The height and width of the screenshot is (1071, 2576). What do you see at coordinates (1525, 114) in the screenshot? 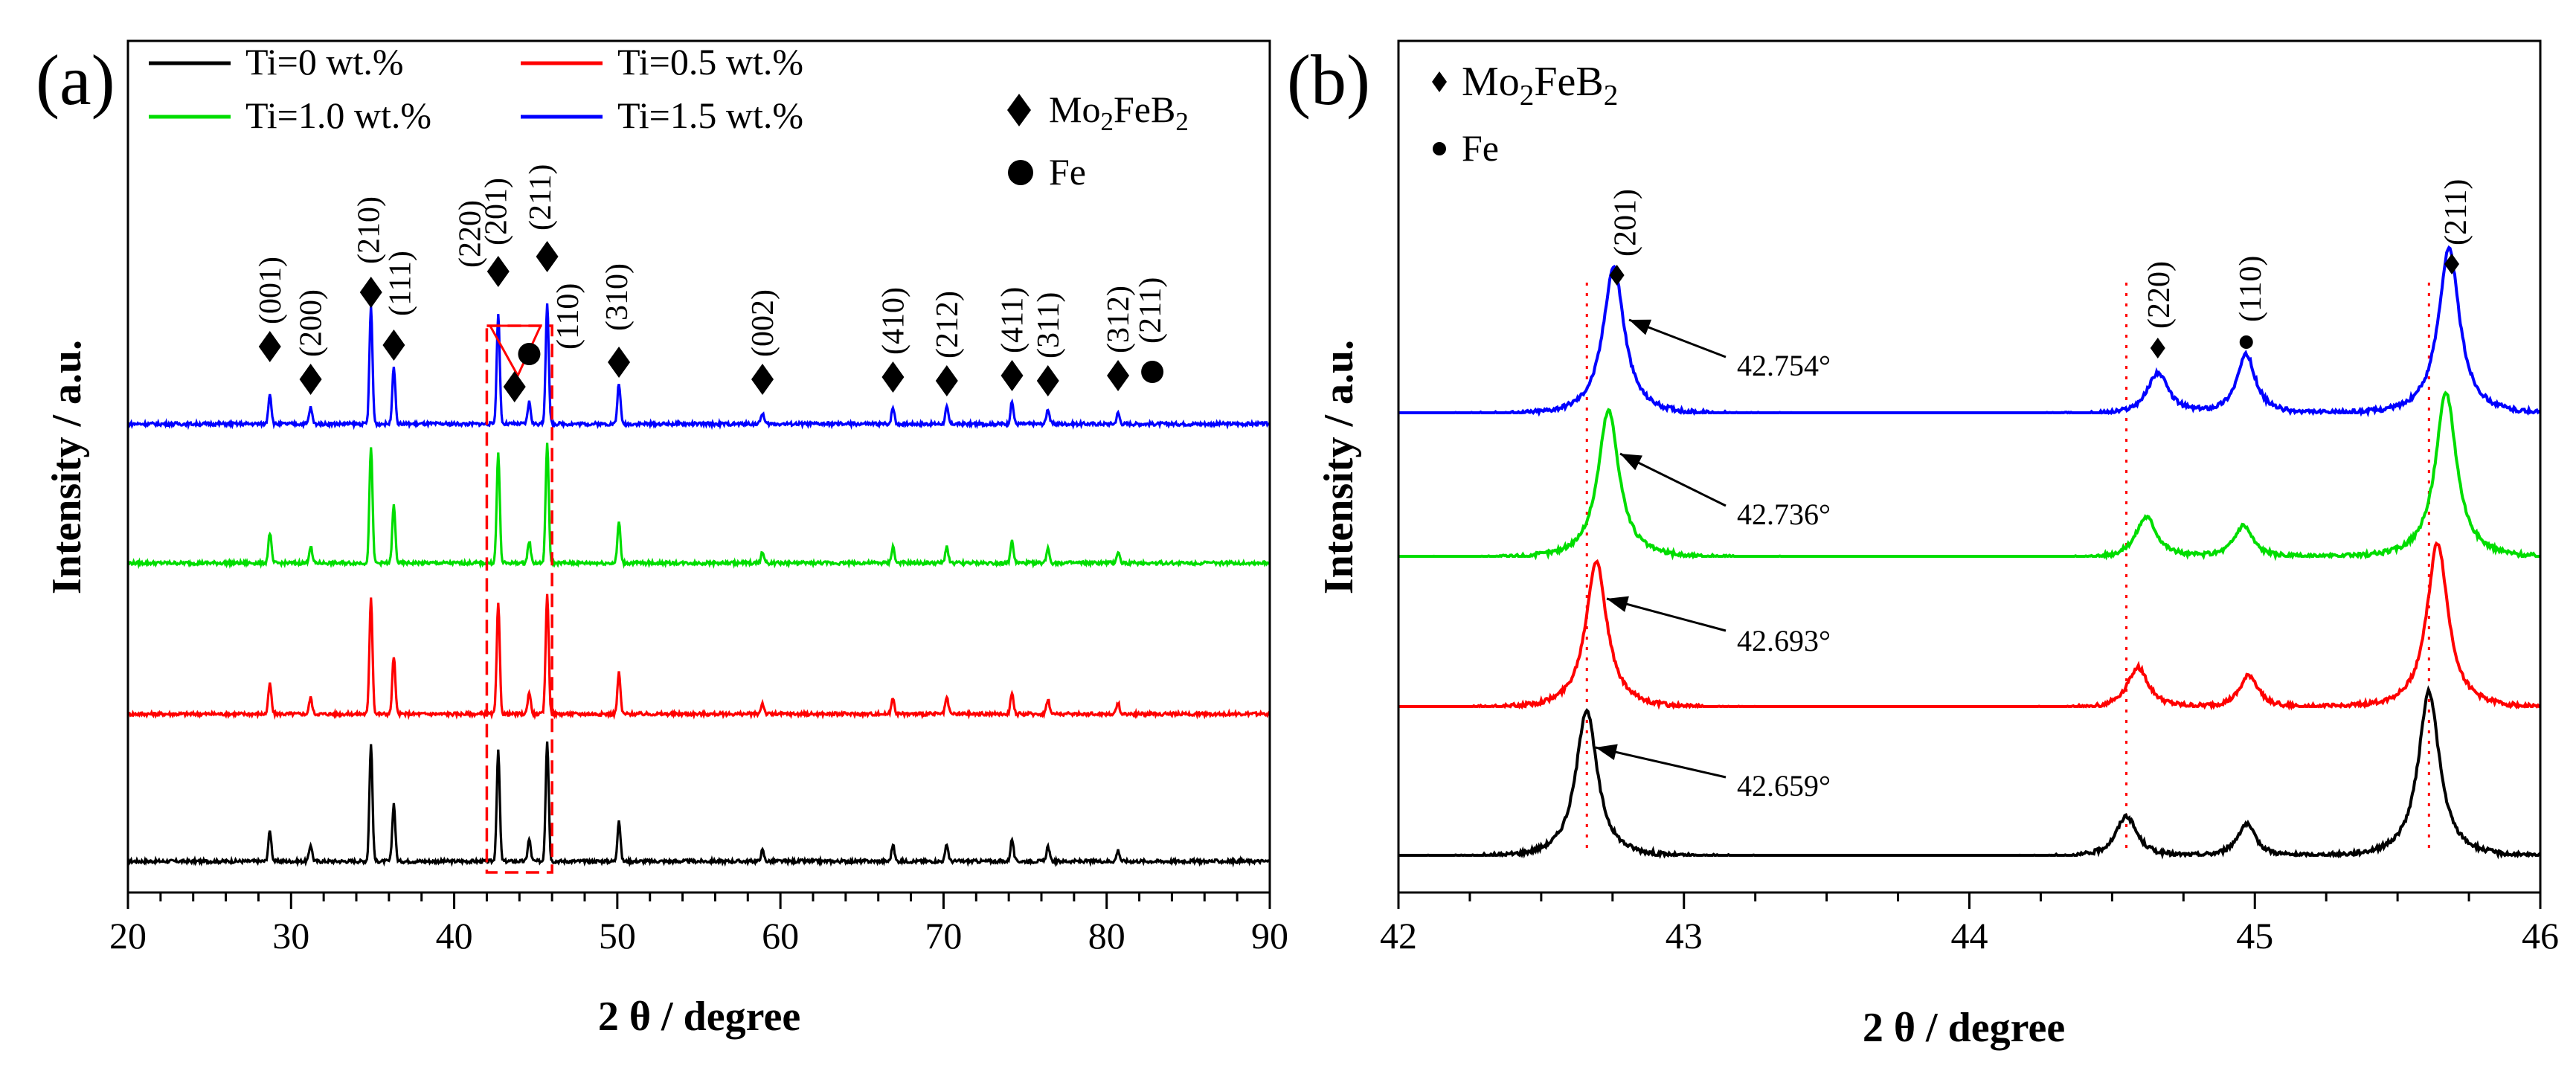
I see `panel-b-phase-legend: Mo2FeB2 Fe` at bounding box center [1525, 114].